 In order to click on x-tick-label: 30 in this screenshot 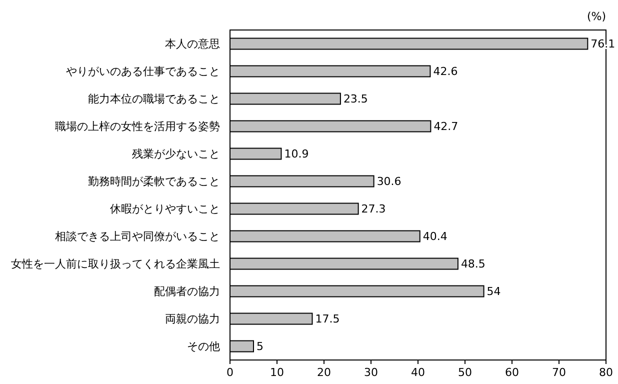, I will do `click(371, 372)`.